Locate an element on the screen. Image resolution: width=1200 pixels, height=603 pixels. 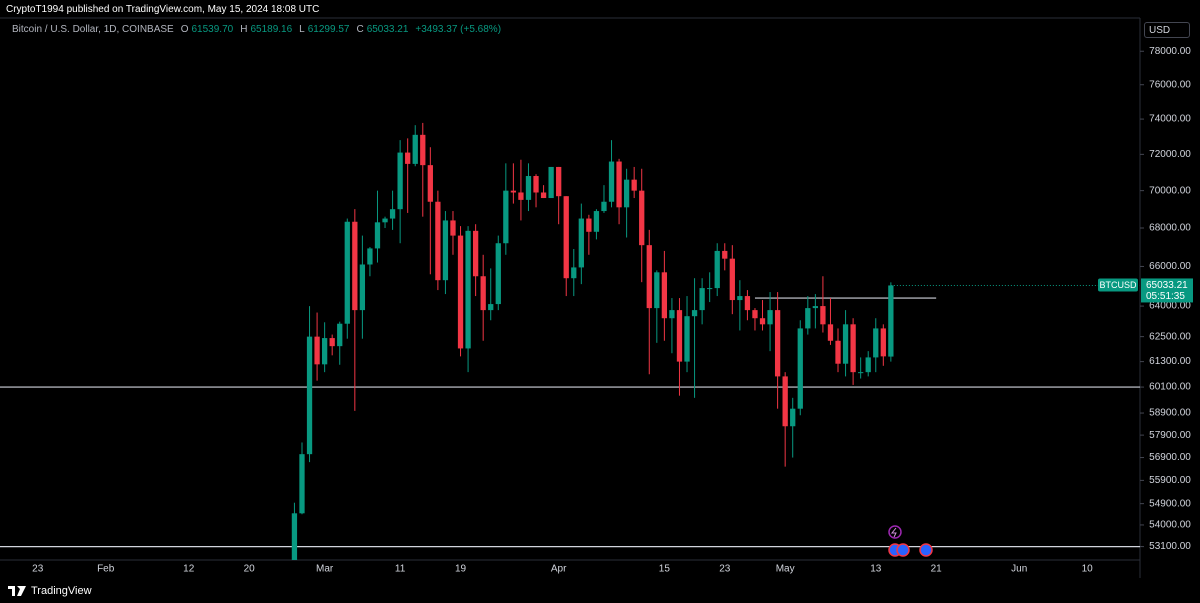
ohlc-key: H is located at coordinates (244, 29).